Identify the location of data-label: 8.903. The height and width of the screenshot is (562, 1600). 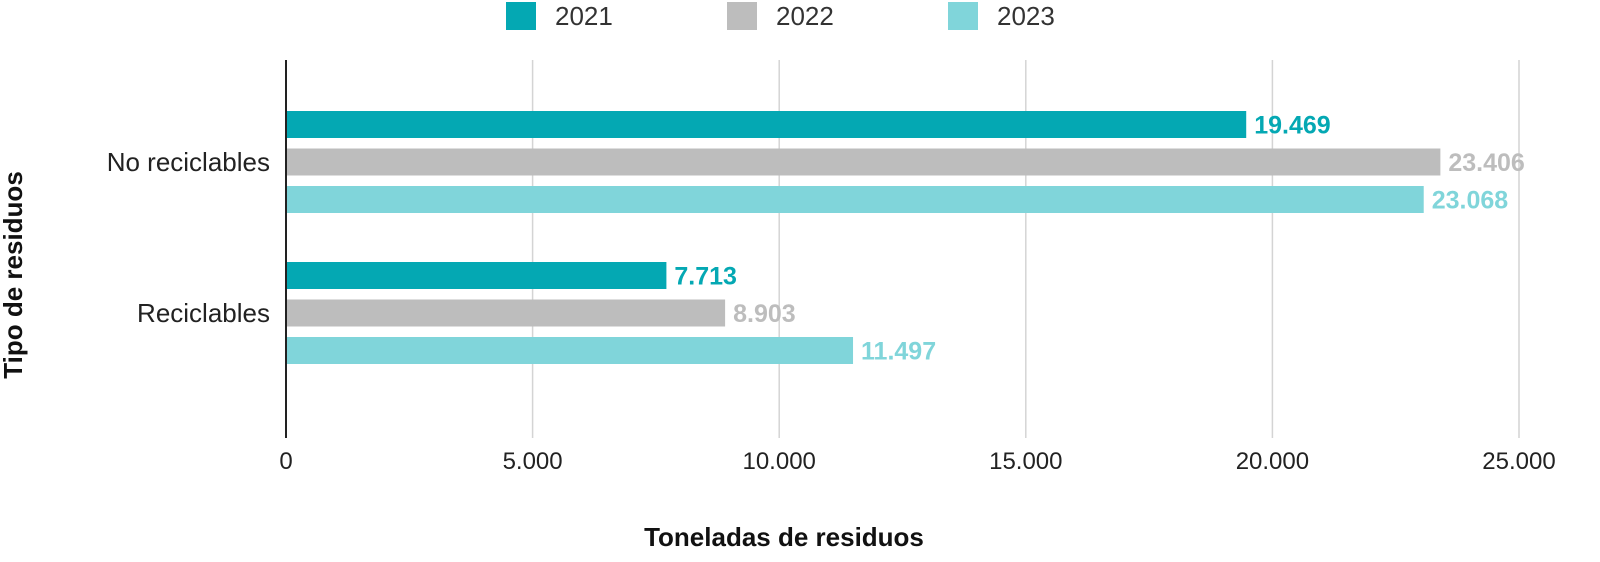
(764, 314).